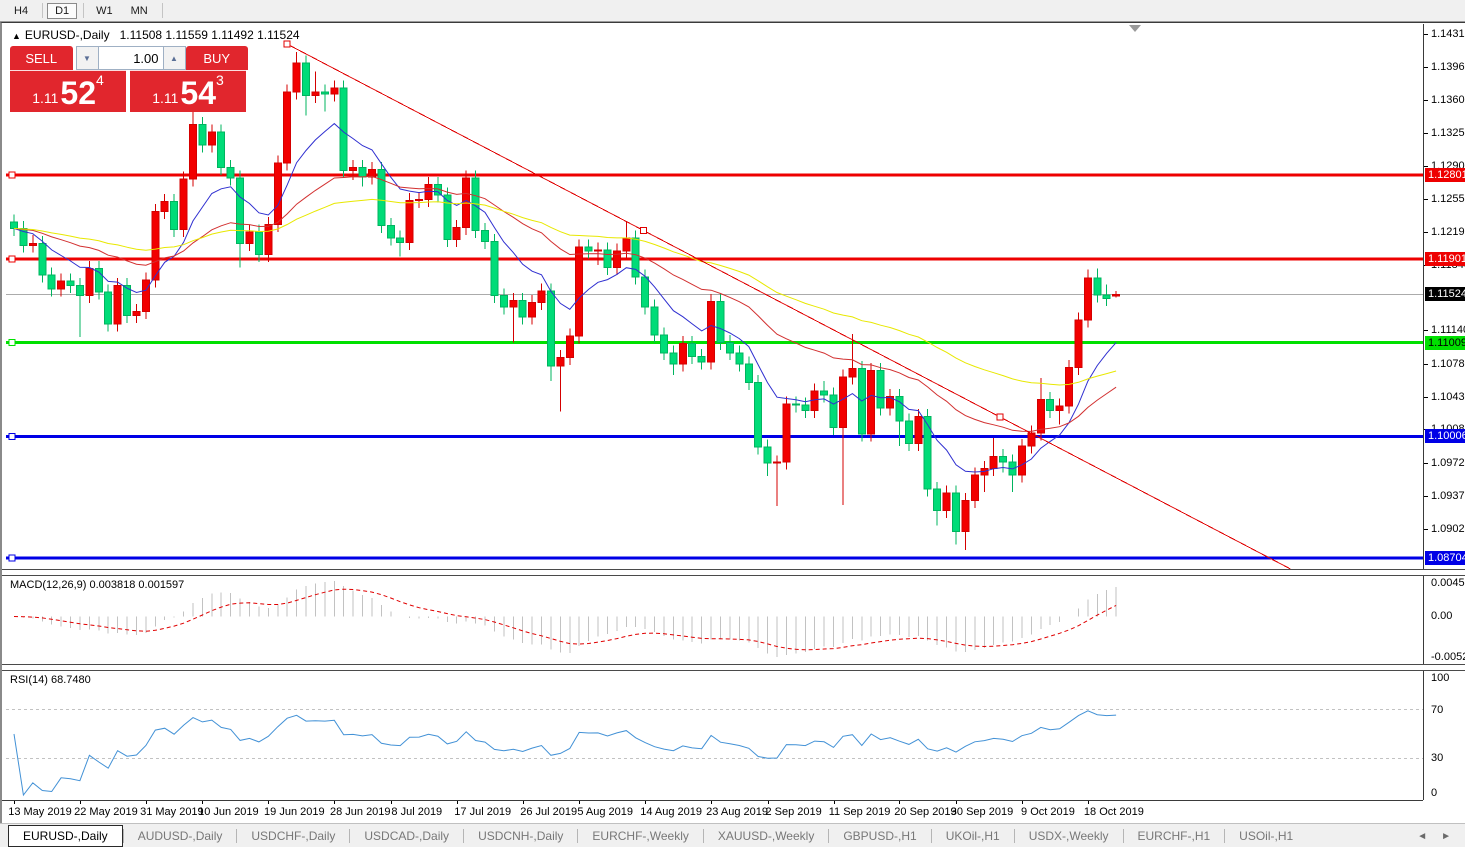 Image resolution: width=1465 pixels, height=847 pixels. What do you see at coordinates (407, 836) in the screenshot?
I see `chart-tab: USDCAD-,Daily` at bounding box center [407, 836].